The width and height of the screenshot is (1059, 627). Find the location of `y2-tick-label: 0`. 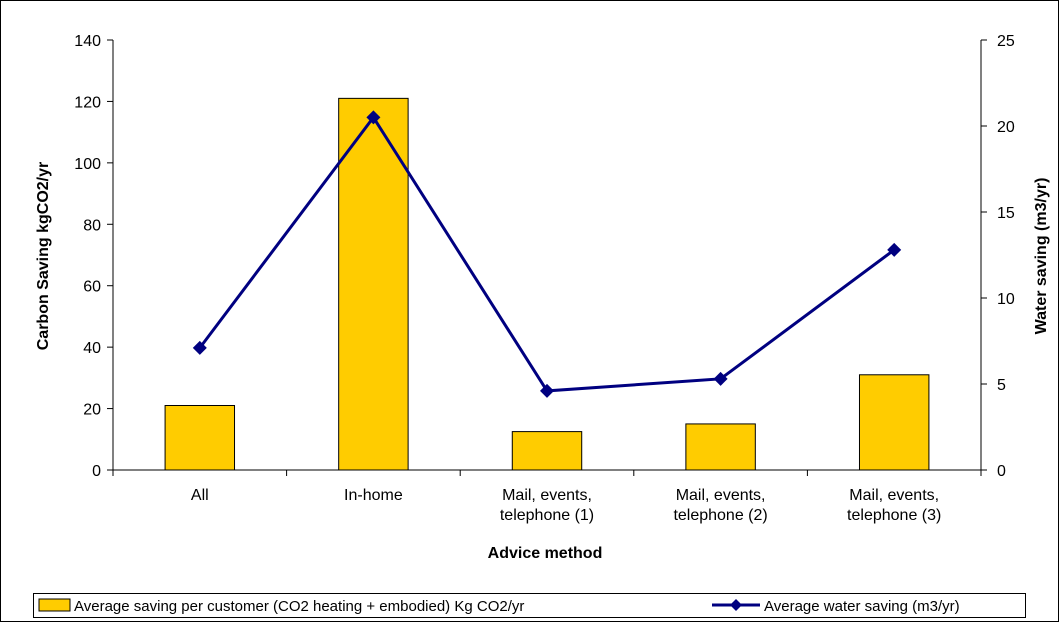

y2-tick-label: 0 is located at coordinates (1001, 471).